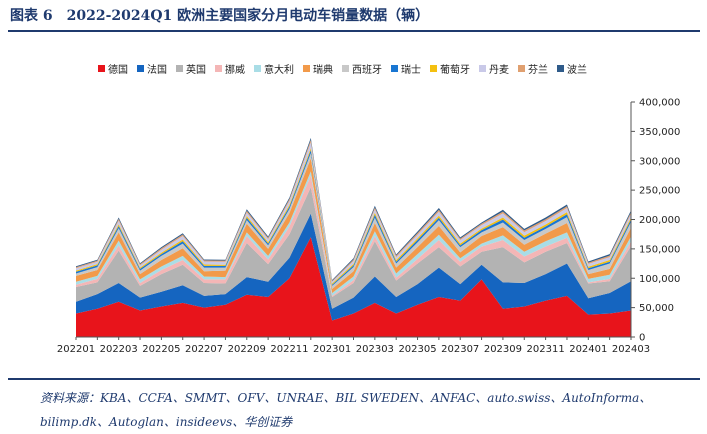 This screenshot has width=707, height=434. What do you see at coordinates (538, 70) in the screenshot?
I see `legend-label: 芬兰` at bounding box center [538, 70].